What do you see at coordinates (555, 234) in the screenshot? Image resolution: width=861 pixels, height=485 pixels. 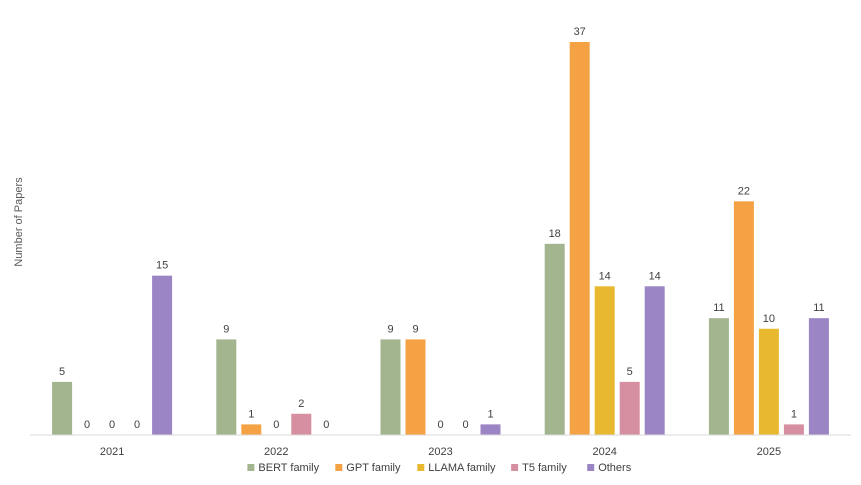 I see `data-label: 18` at bounding box center [555, 234].